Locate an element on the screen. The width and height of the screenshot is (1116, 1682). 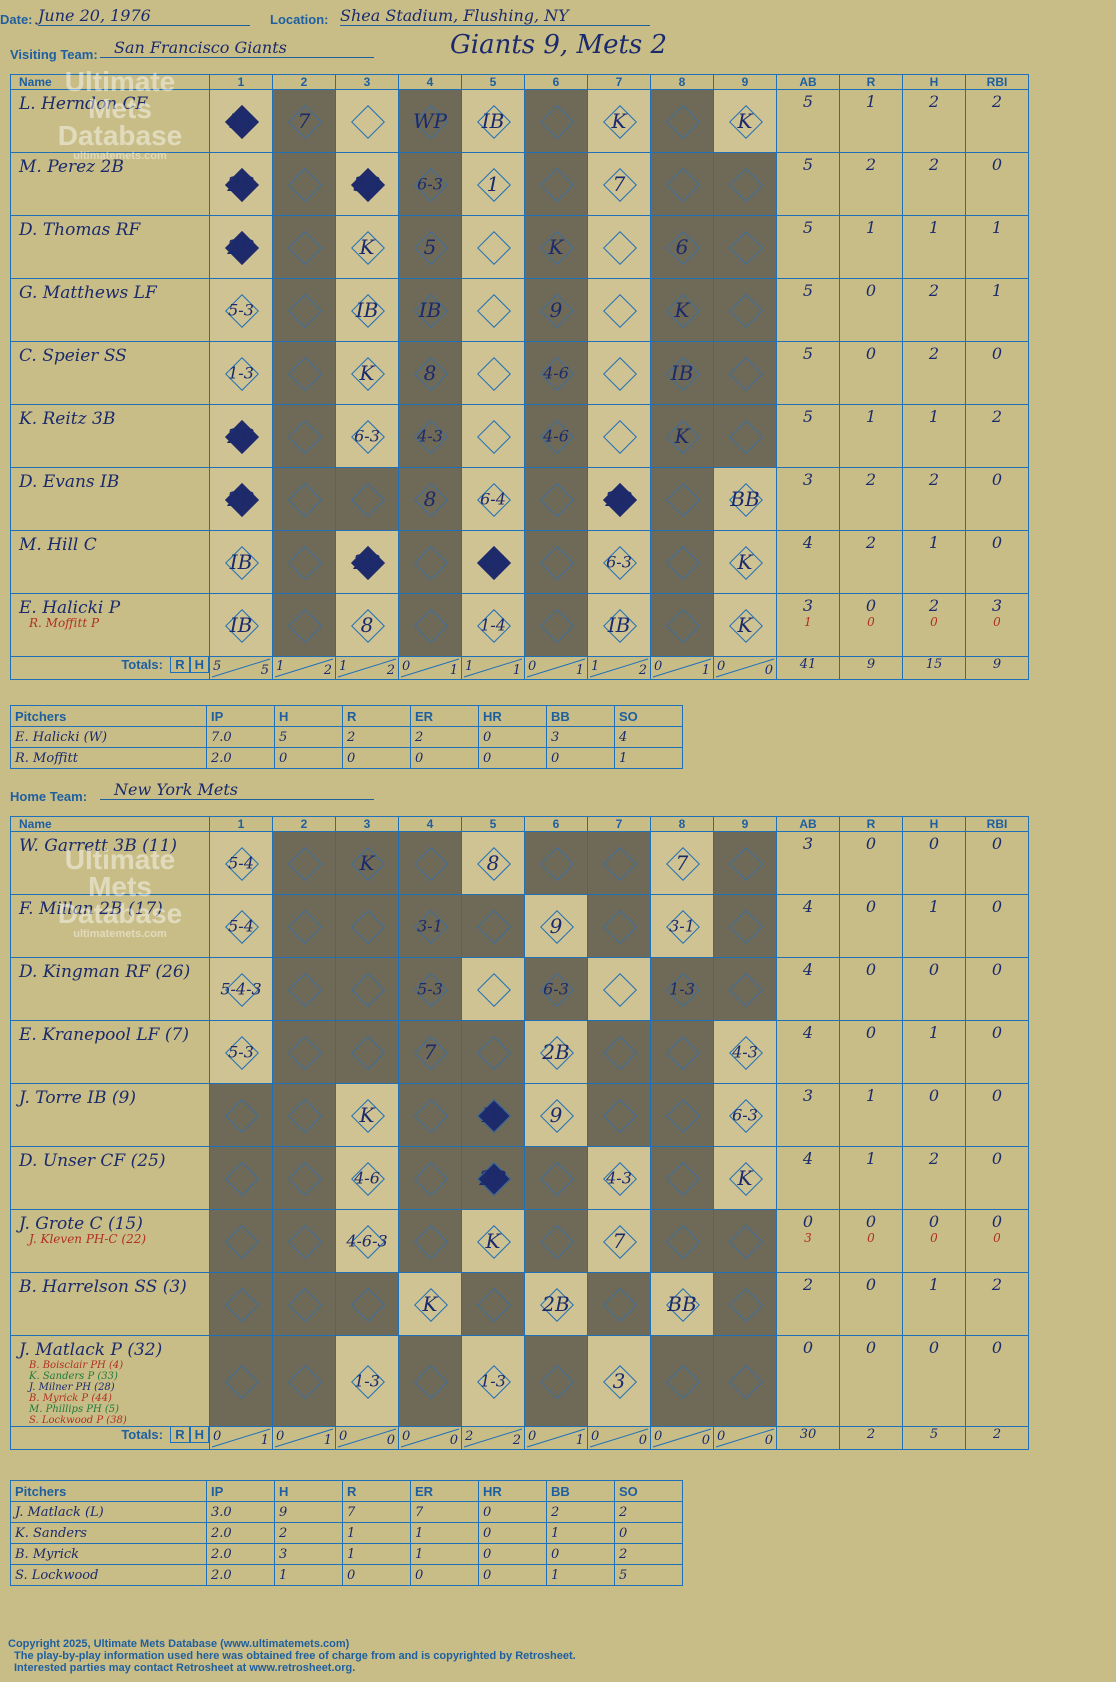
team-total-stat: 9 is located at coordinates (997, 668).